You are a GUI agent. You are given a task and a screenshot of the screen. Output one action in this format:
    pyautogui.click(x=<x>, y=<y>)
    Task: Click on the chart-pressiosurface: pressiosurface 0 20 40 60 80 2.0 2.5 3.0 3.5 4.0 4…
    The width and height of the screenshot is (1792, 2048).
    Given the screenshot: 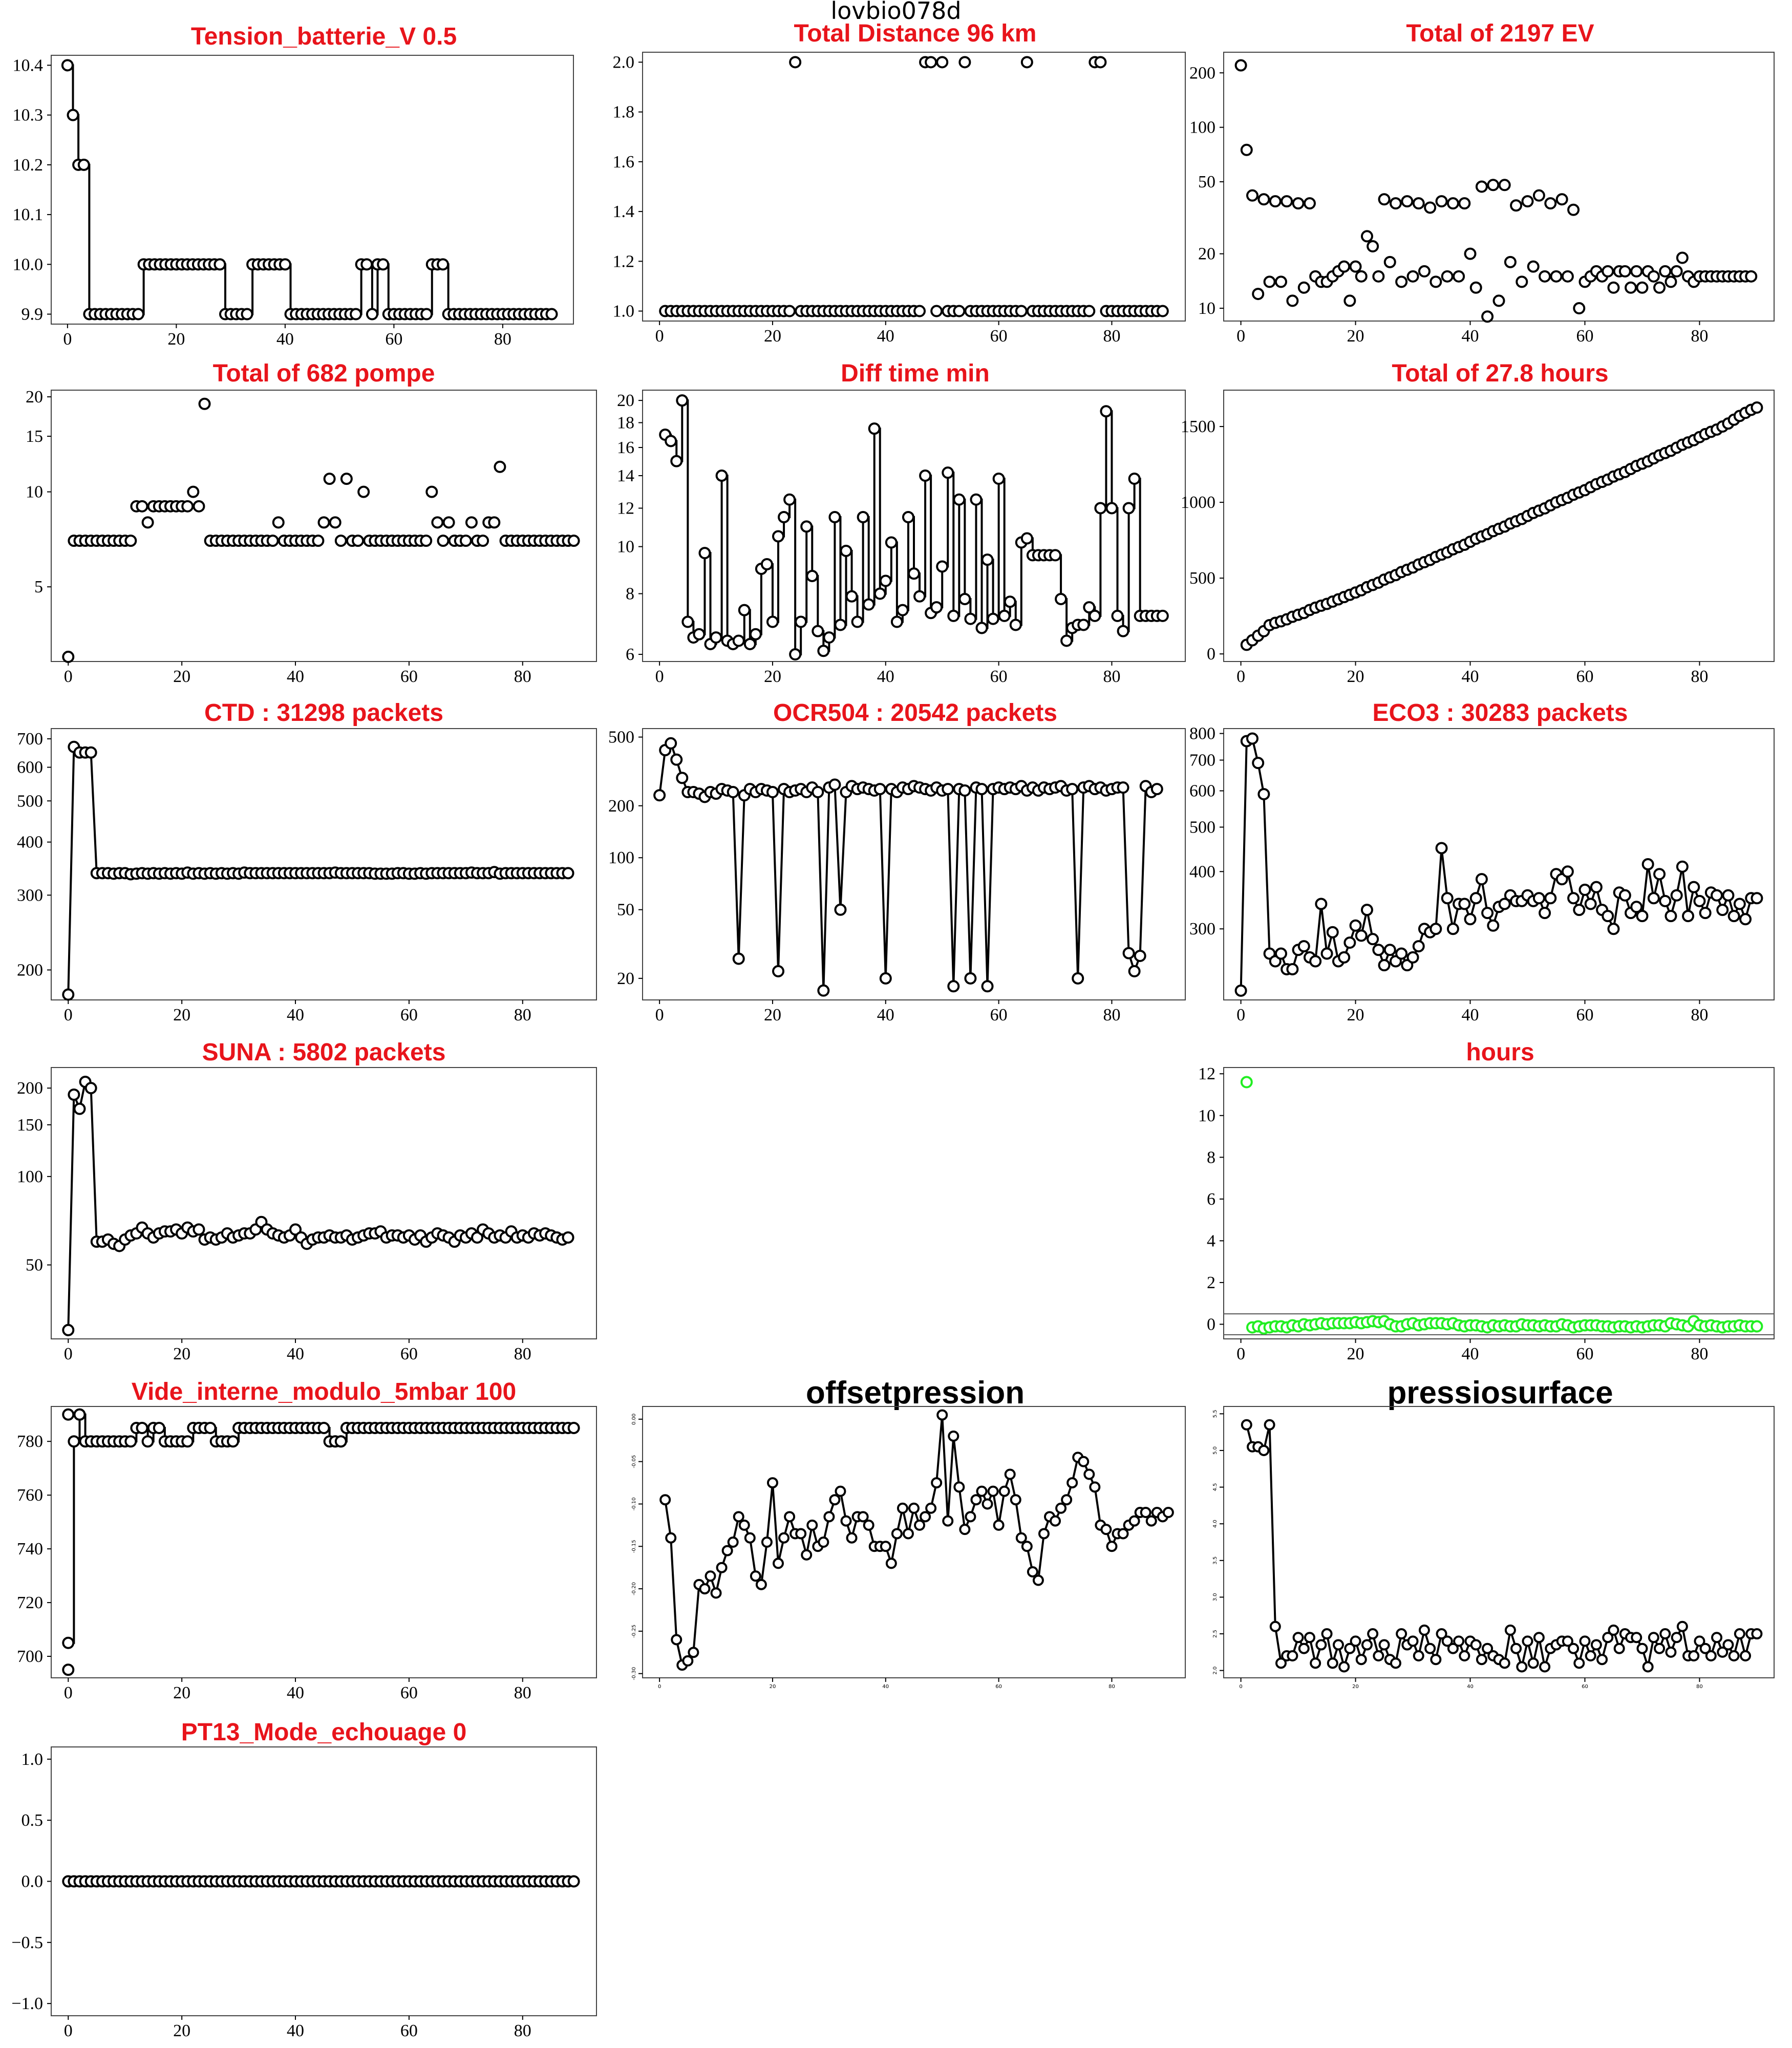 What is the action you would take?
    pyautogui.click(x=1494, y=1544)
    